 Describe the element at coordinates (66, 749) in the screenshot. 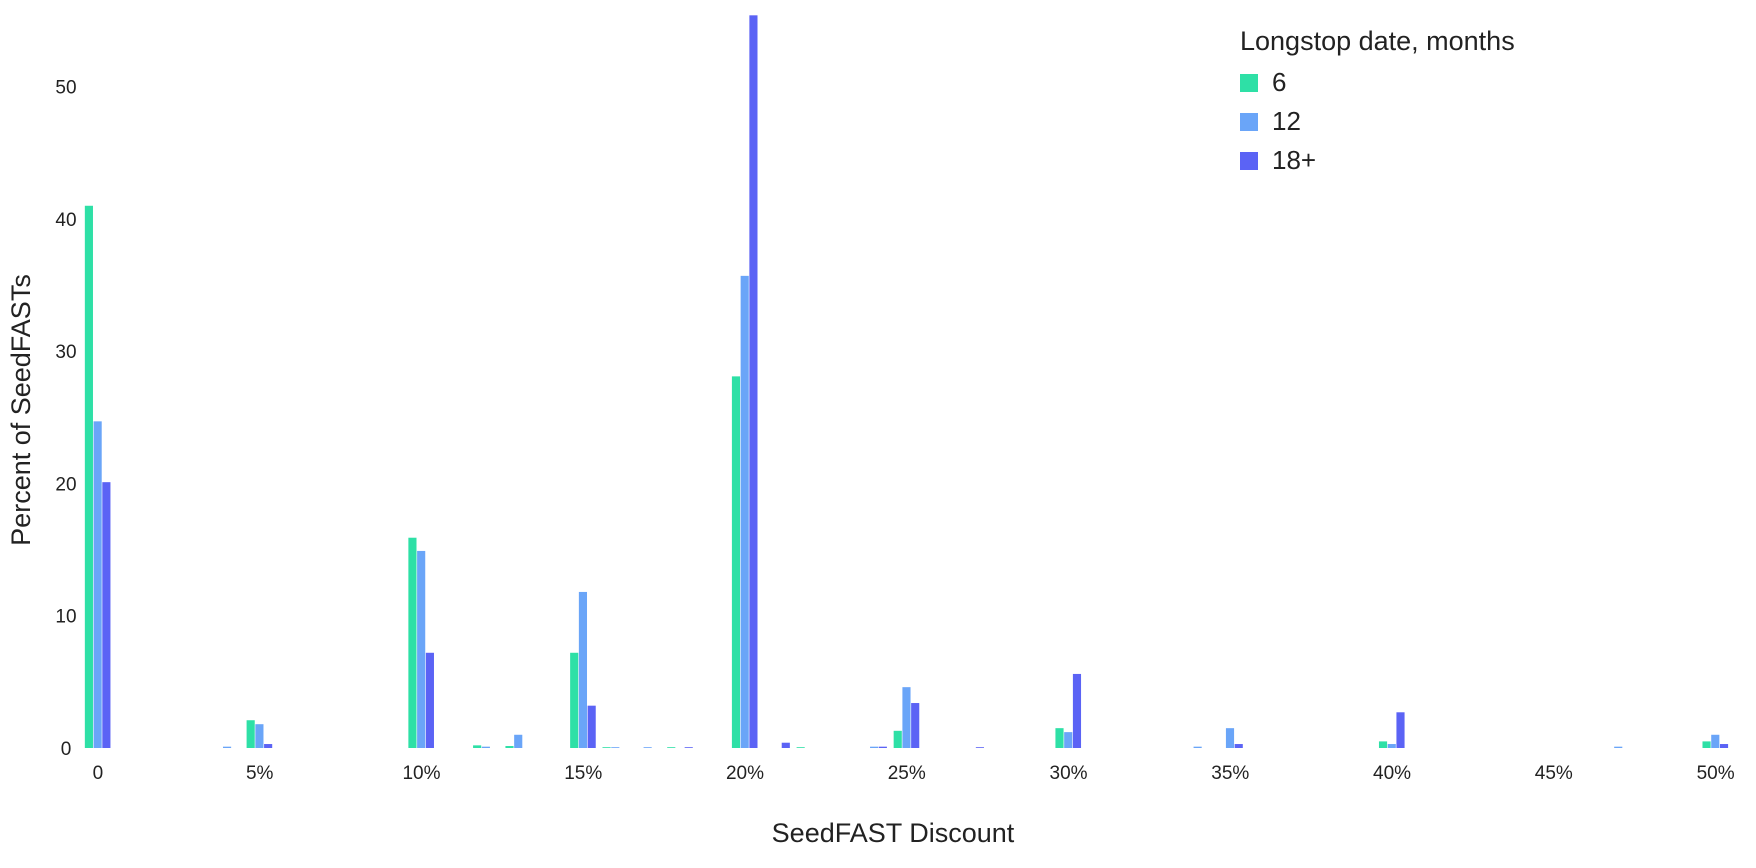

I see `y-tick-label: 0` at that location.